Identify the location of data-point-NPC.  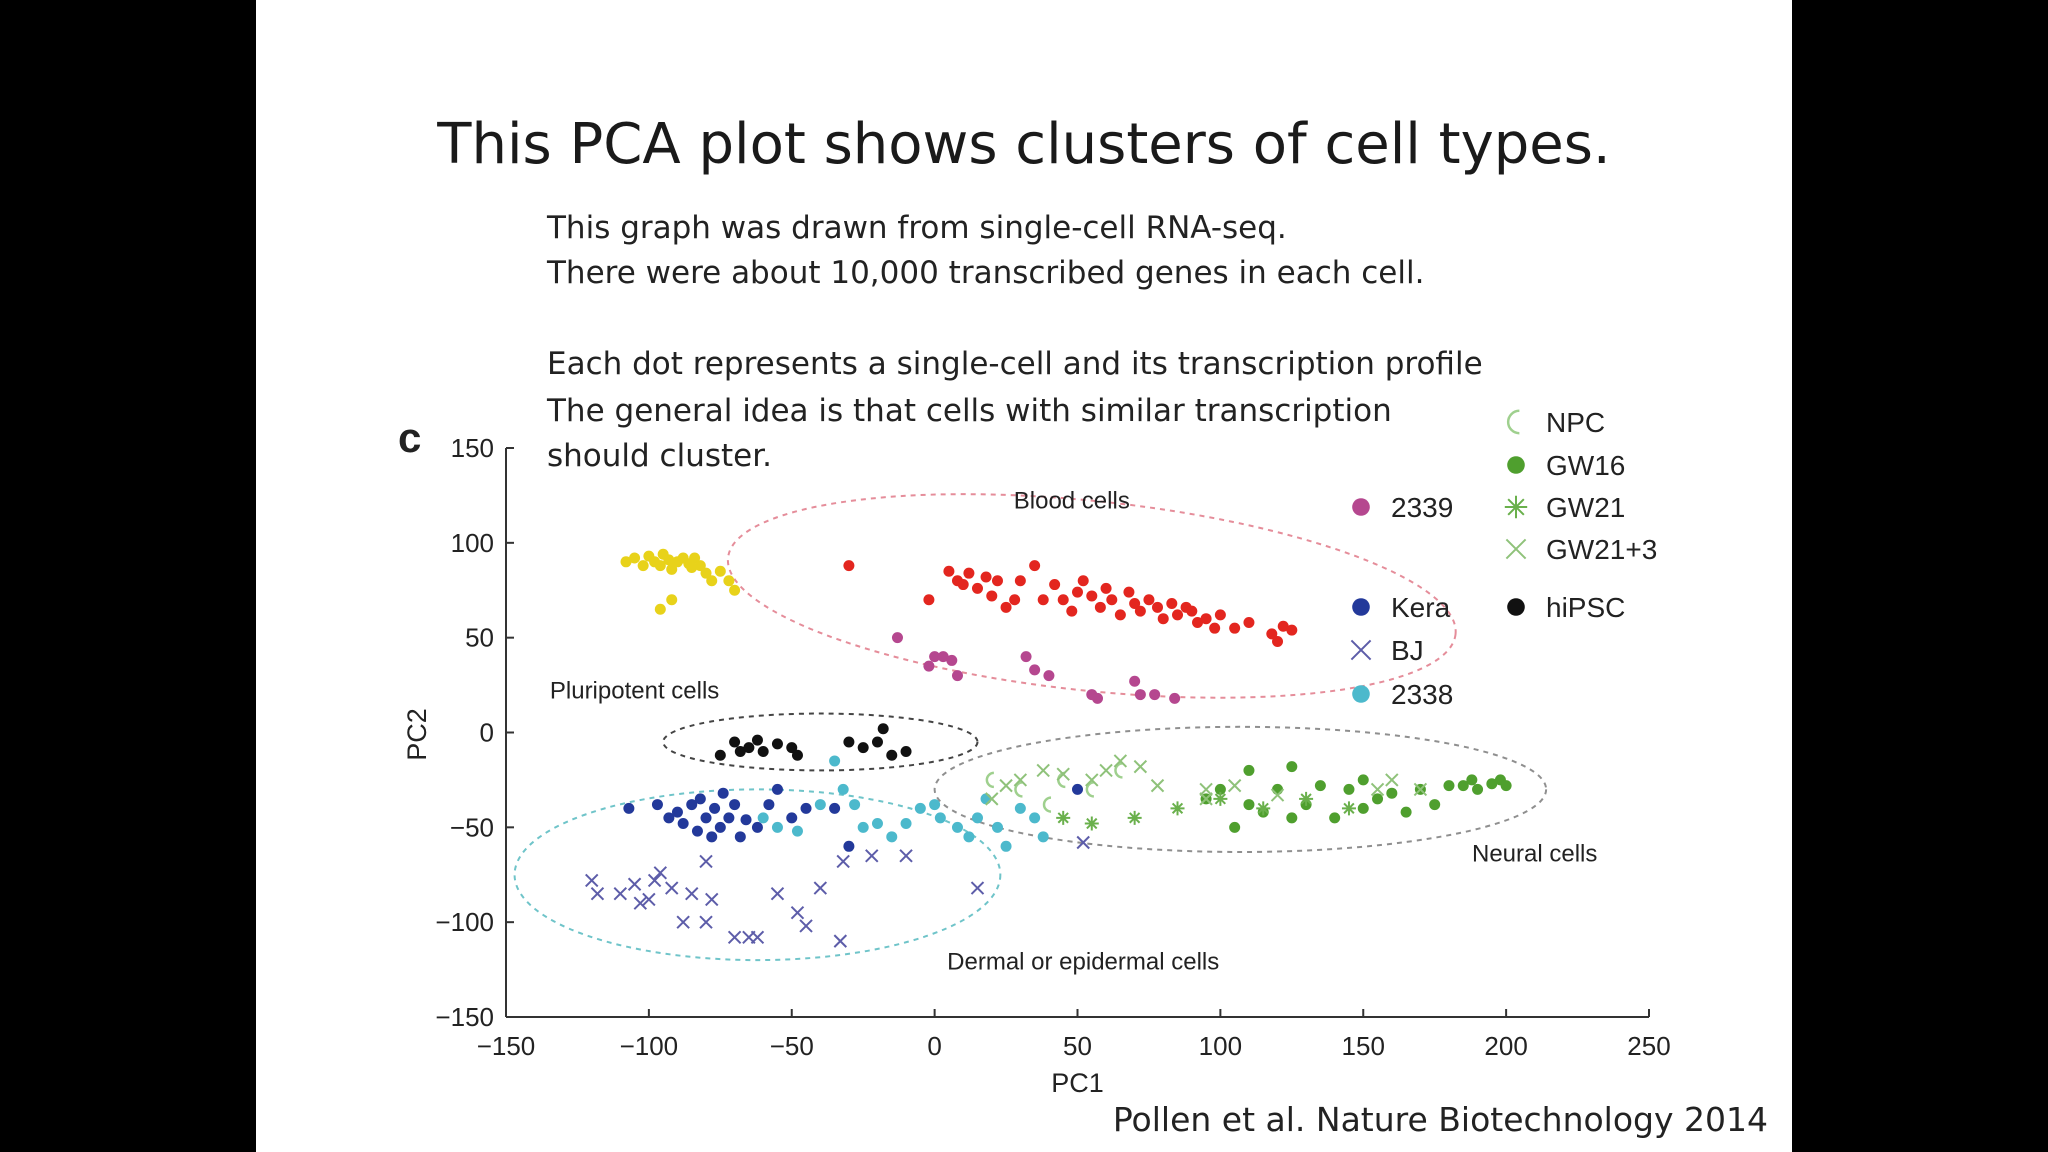
(1047, 804).